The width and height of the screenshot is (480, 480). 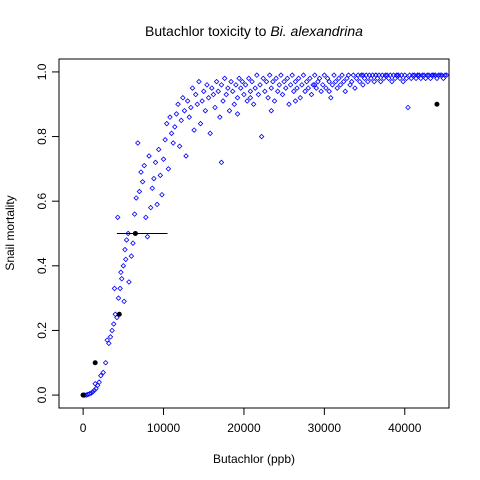 What do you see at coordinates (254, 459) in the screenshot?
I see `x-axis-label: Butachlor (ppb)` at bounding box center [254, 459].